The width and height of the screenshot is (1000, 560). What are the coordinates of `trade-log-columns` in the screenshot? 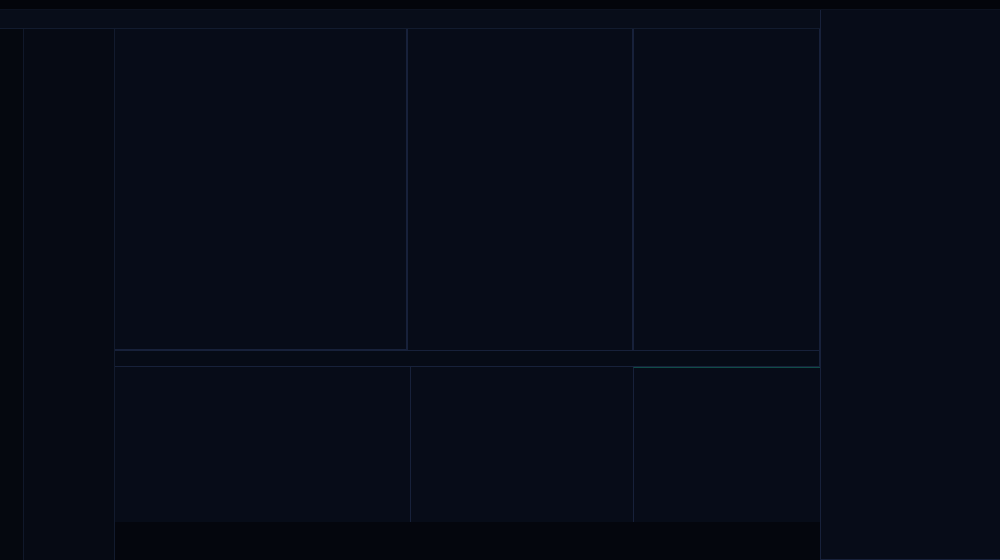 It's located at (521, 444).